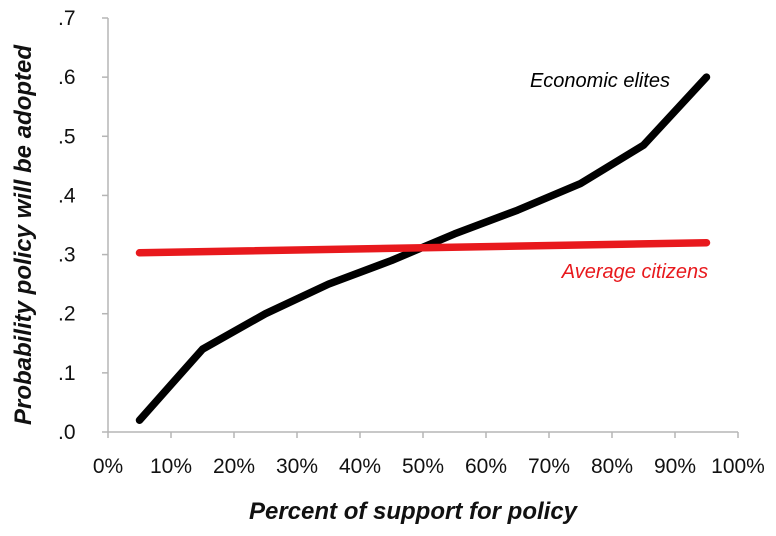 Image resolution: width=776 pixels, height=536 pixels. What do you see at coordinates (423, 466) in the screenshot?
I see `x-tick-label: 50%` at bounding box center [423, 466].